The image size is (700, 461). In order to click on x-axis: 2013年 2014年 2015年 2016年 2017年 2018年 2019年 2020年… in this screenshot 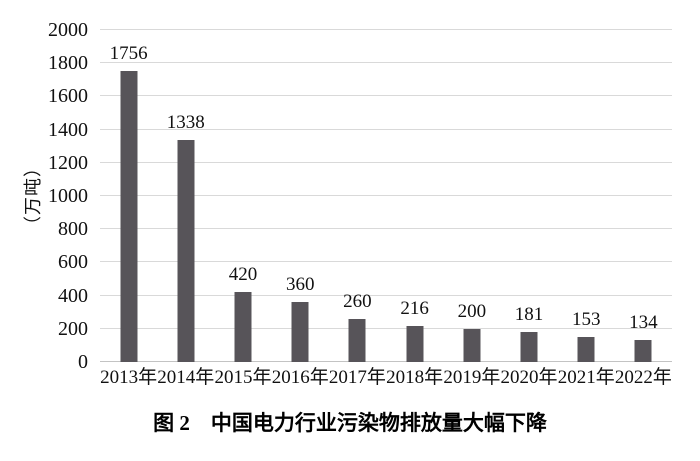, I will do `click(386, 378)`.